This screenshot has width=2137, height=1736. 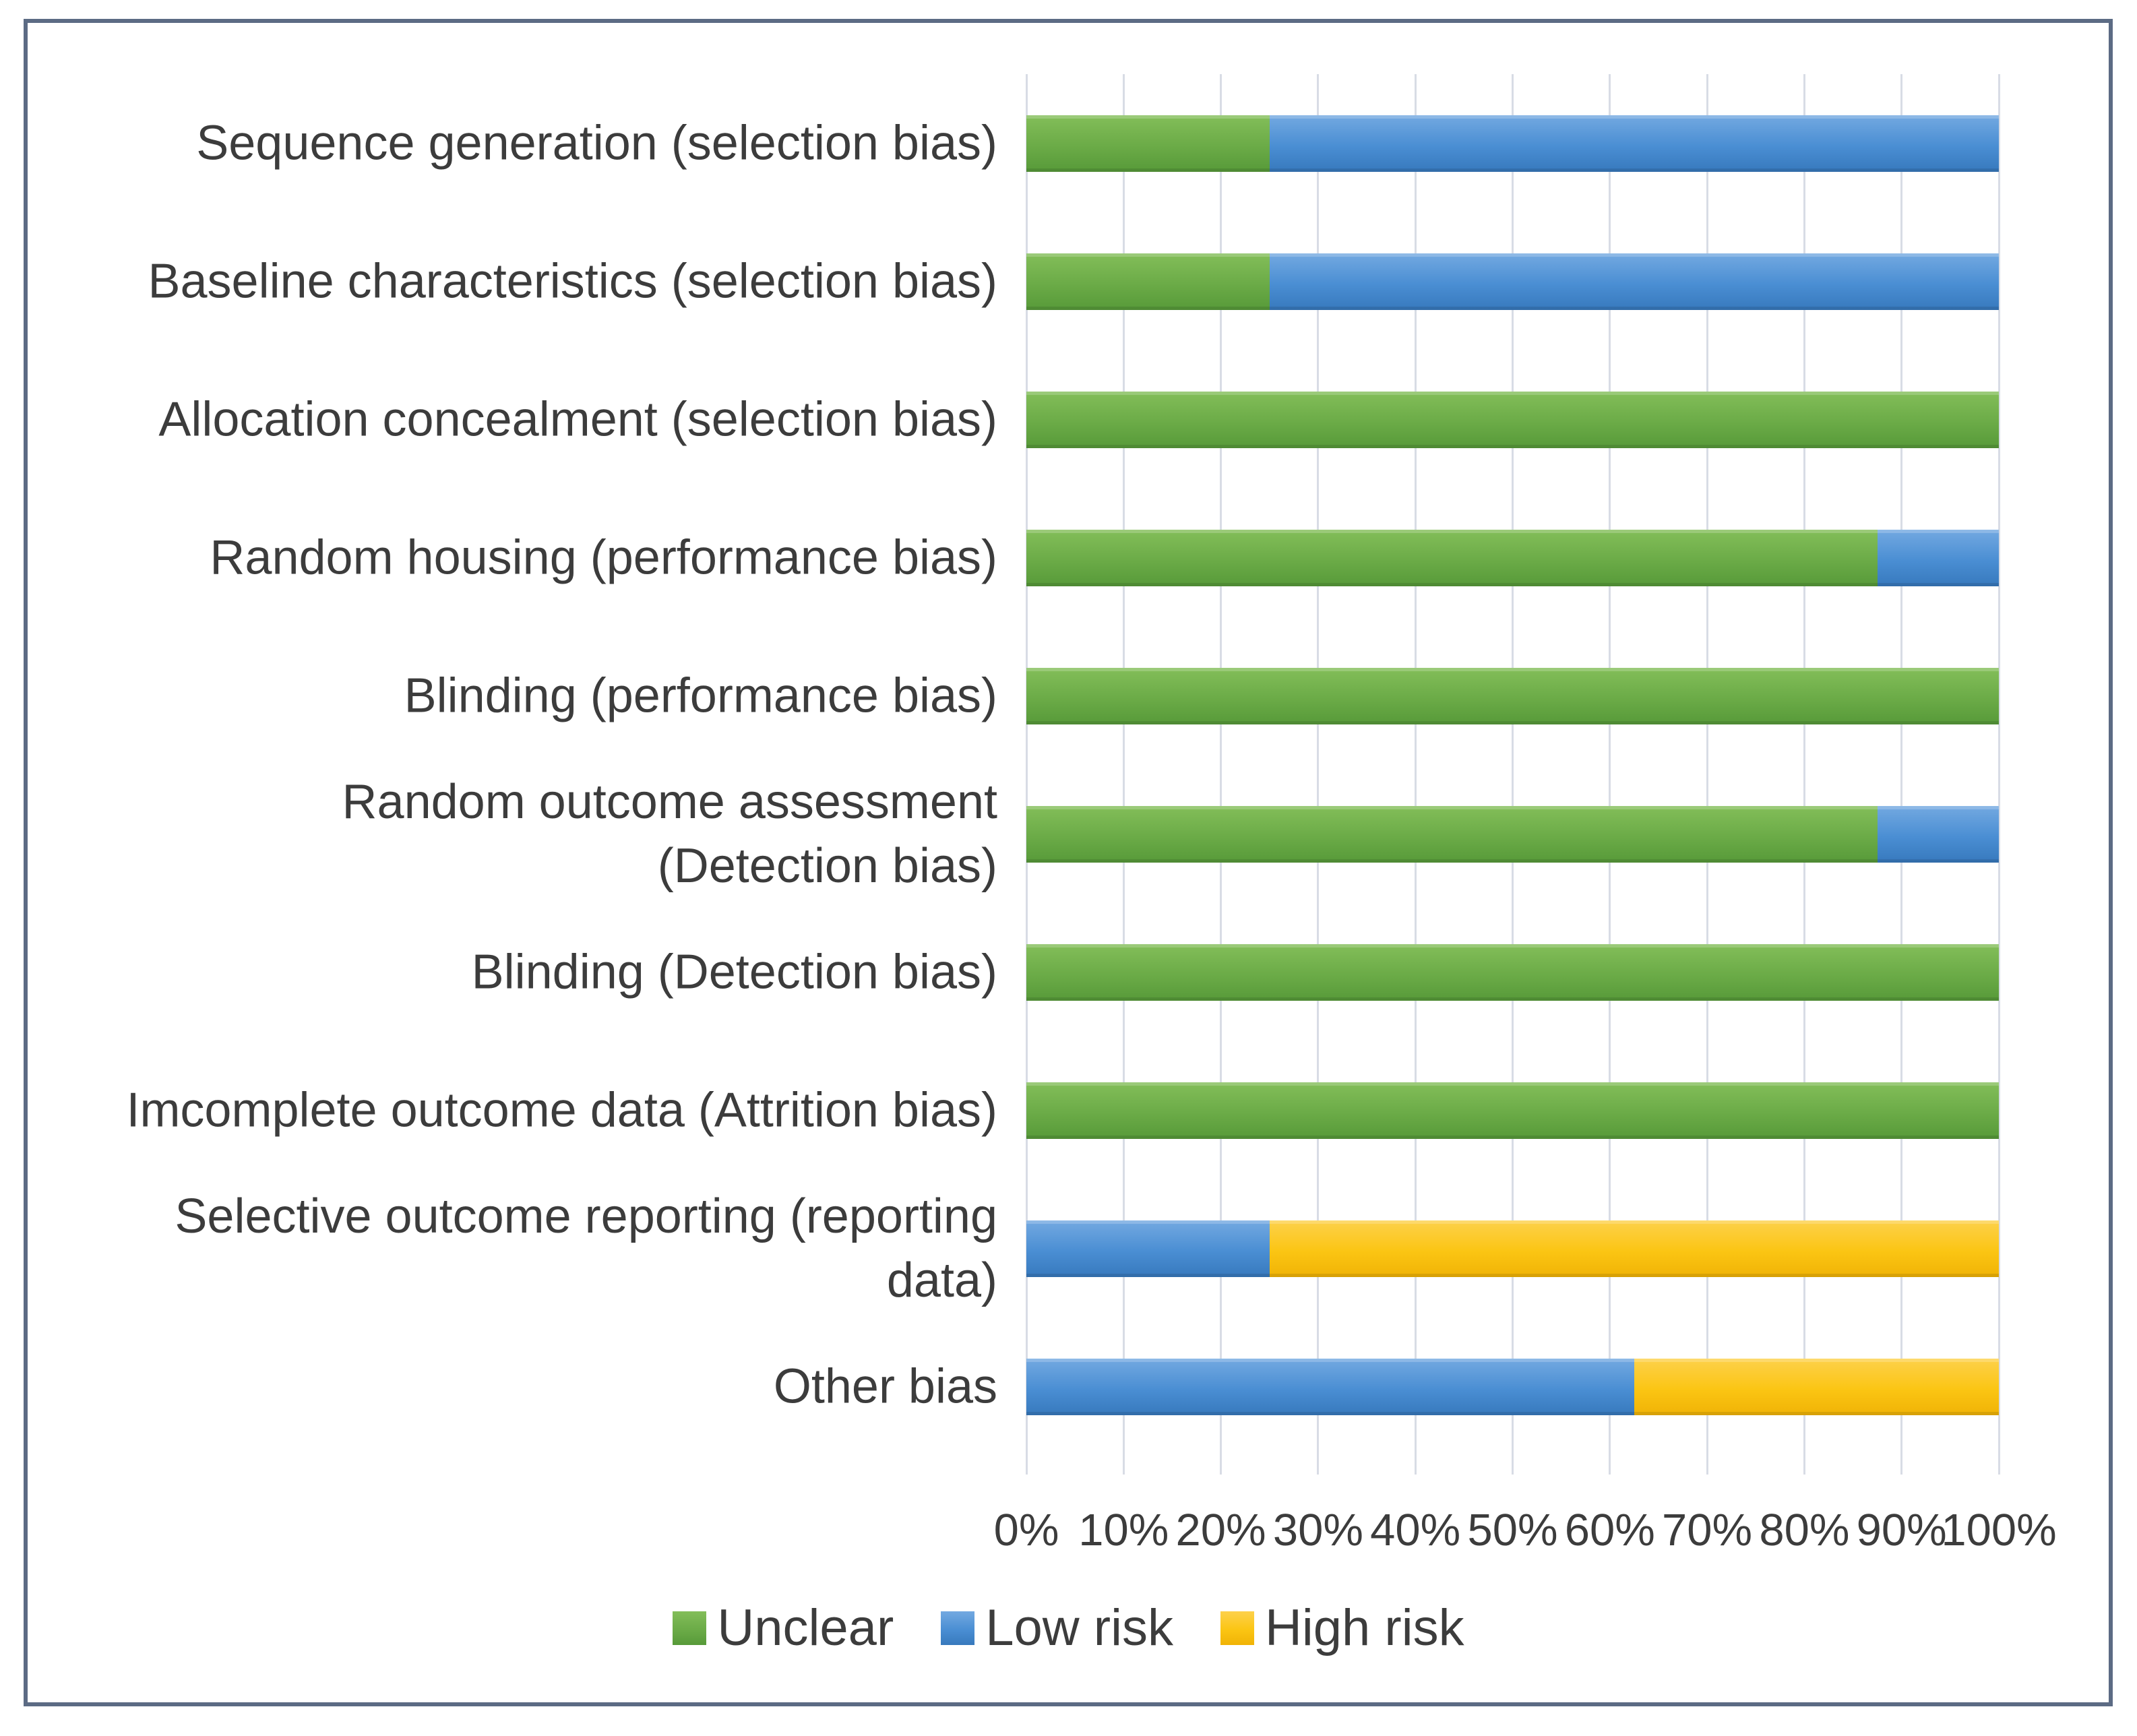 I want to click on x-axis-tick-label: 60%, so click(x=1609, y=1530).